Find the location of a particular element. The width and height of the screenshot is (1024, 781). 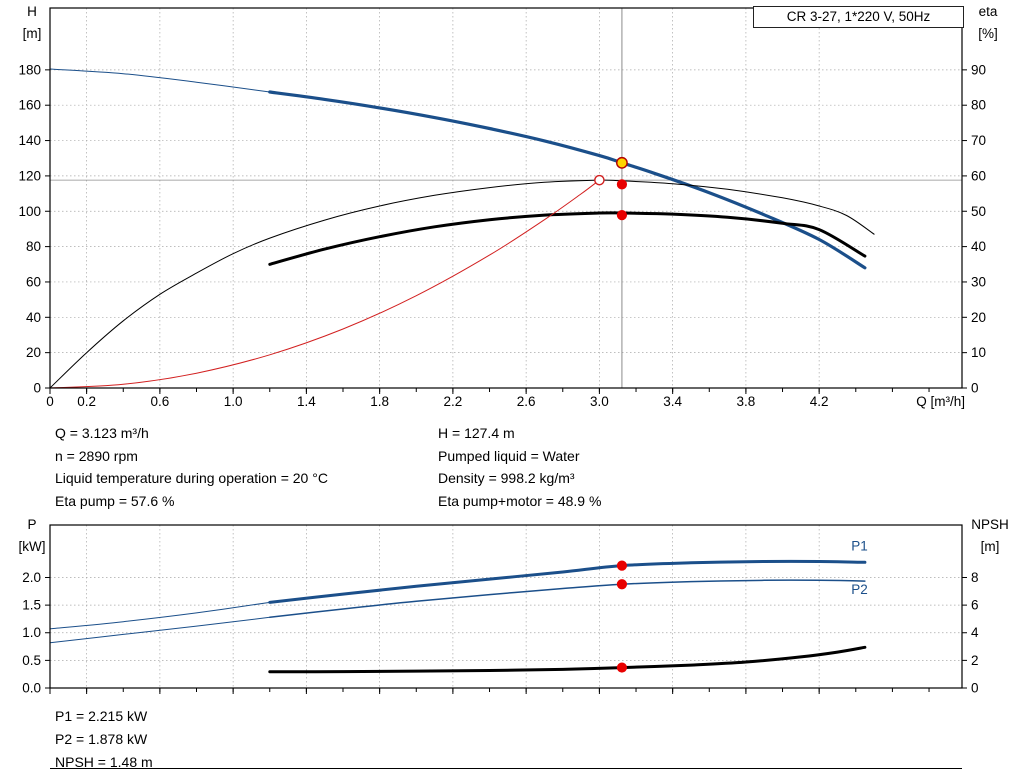

h-axis-title: H [m] is located at coordinates (32, 23).